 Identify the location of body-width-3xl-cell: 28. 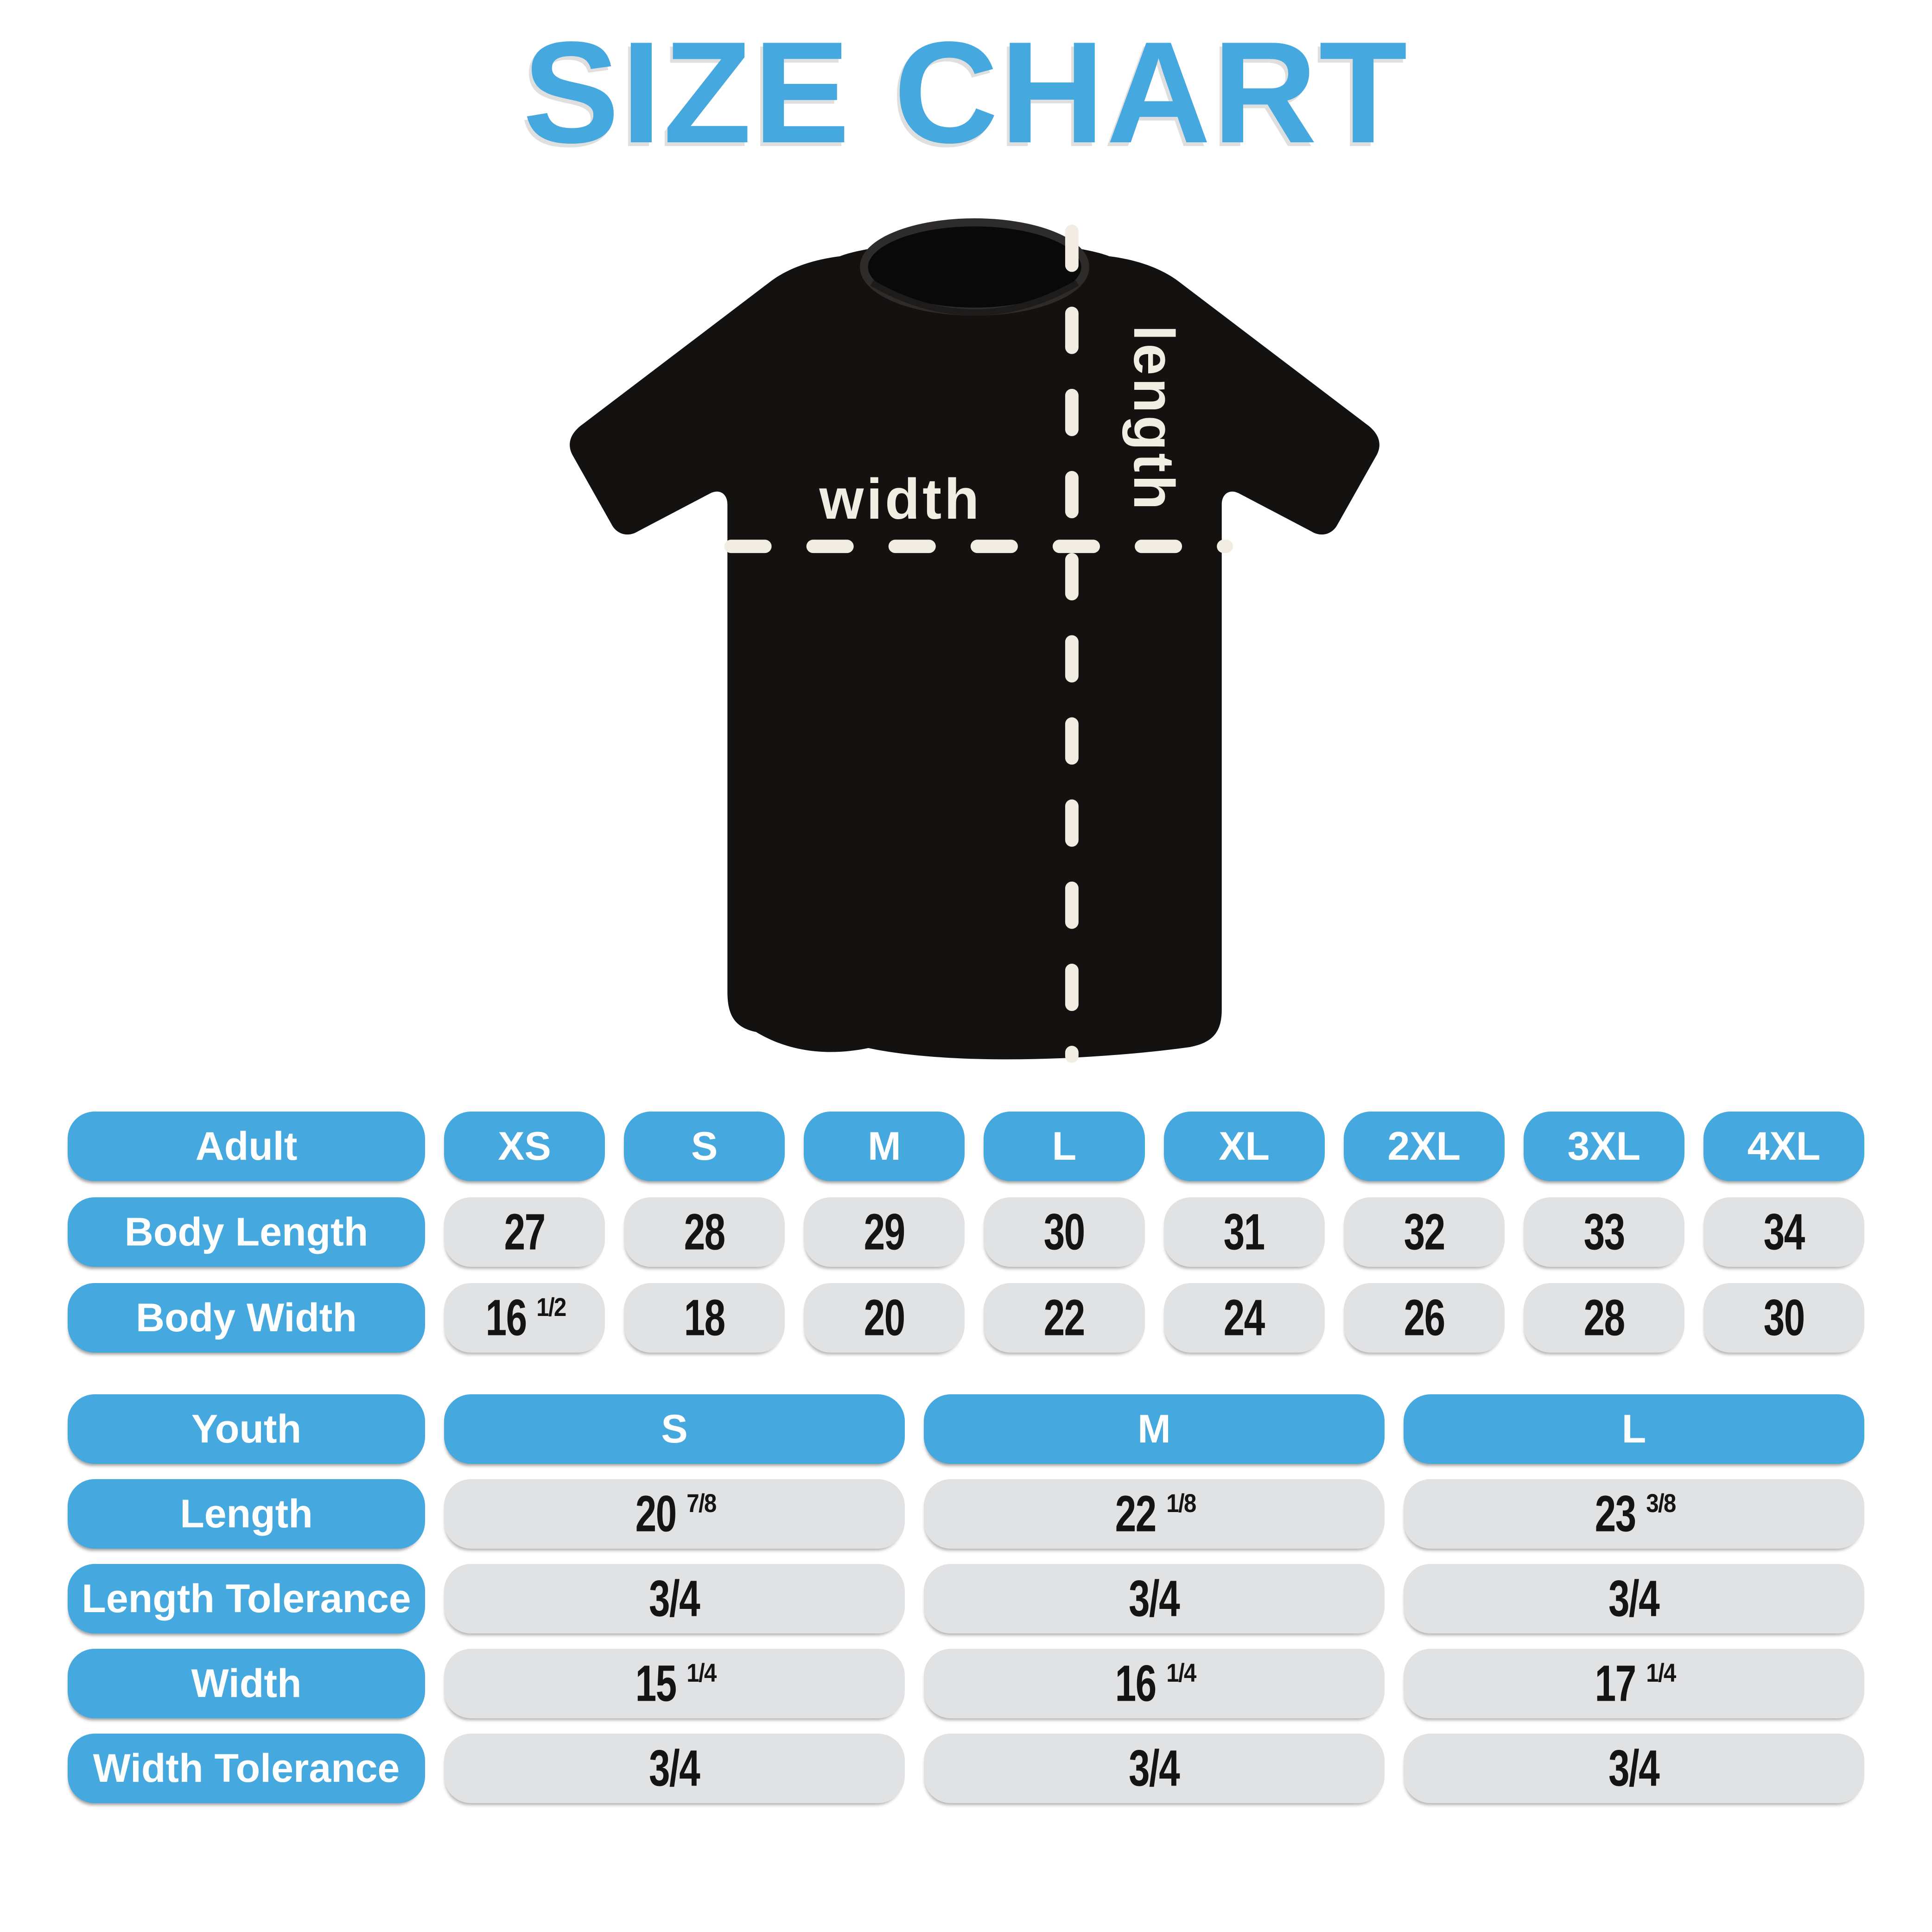
(1603, 1318).